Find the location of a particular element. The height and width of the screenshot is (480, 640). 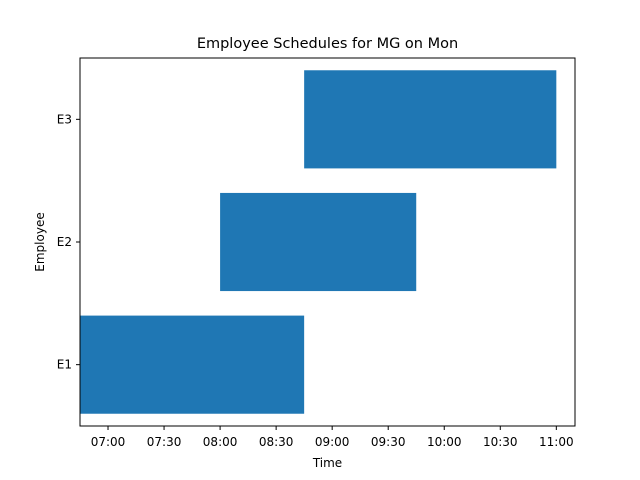

chart-title: Employee Schedules for MG on Mon is located at coordinates (327, 44).